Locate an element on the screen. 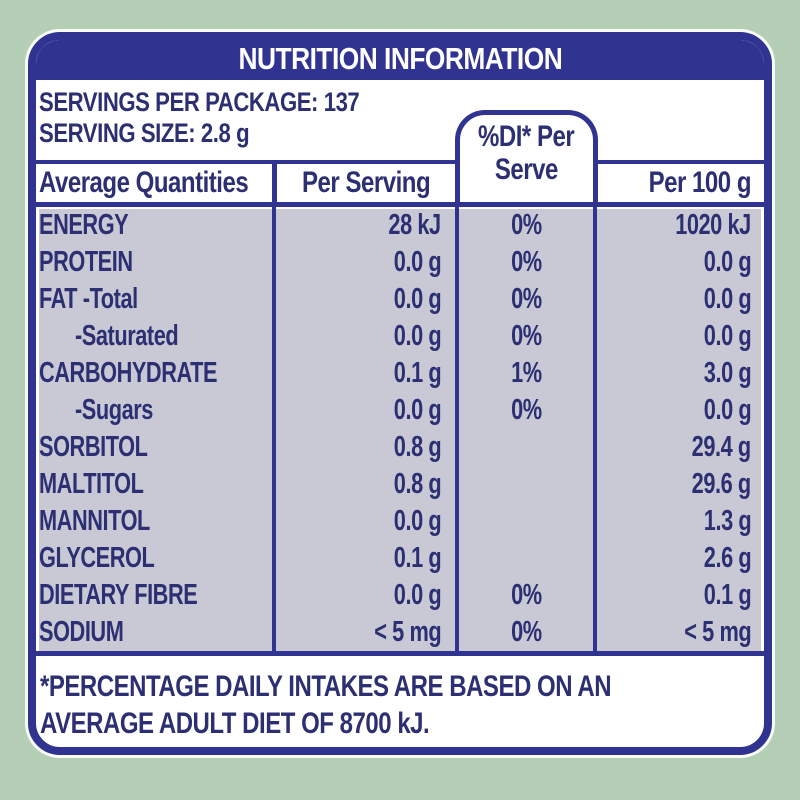  per-100g-value: < 5 mg is located at coordinates (678, 632).